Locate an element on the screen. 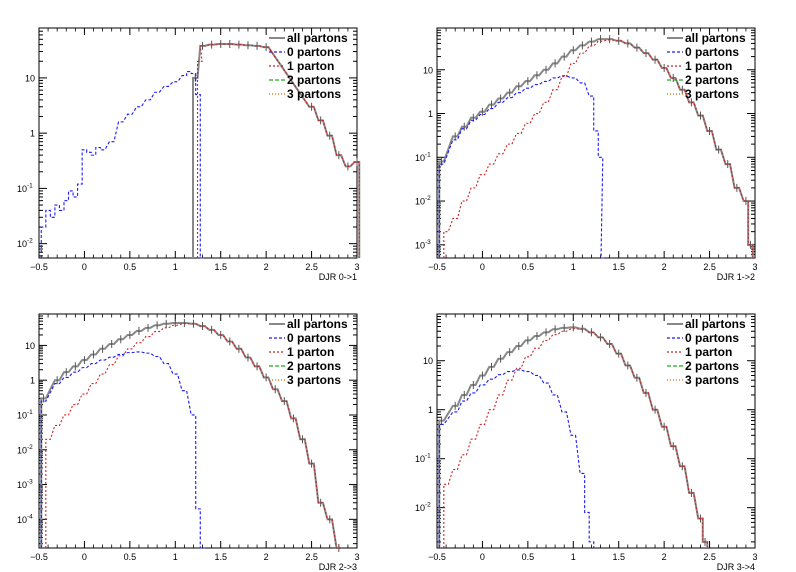 This screenshot has height=572, width=796. x-axis-label: DJR 0->1 is located at coordinates (338, 277).